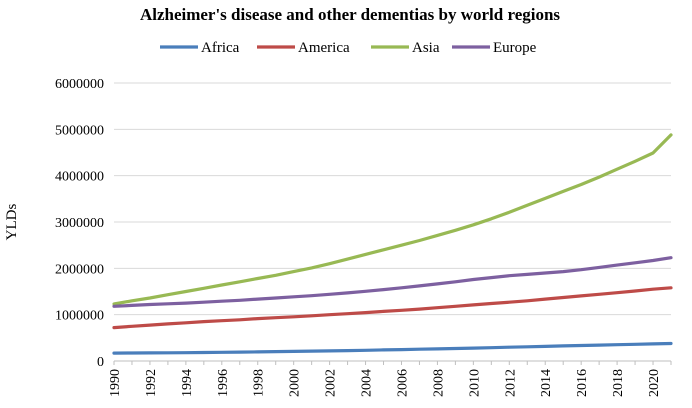  I want to click on series-line-america, so click(392, 308).